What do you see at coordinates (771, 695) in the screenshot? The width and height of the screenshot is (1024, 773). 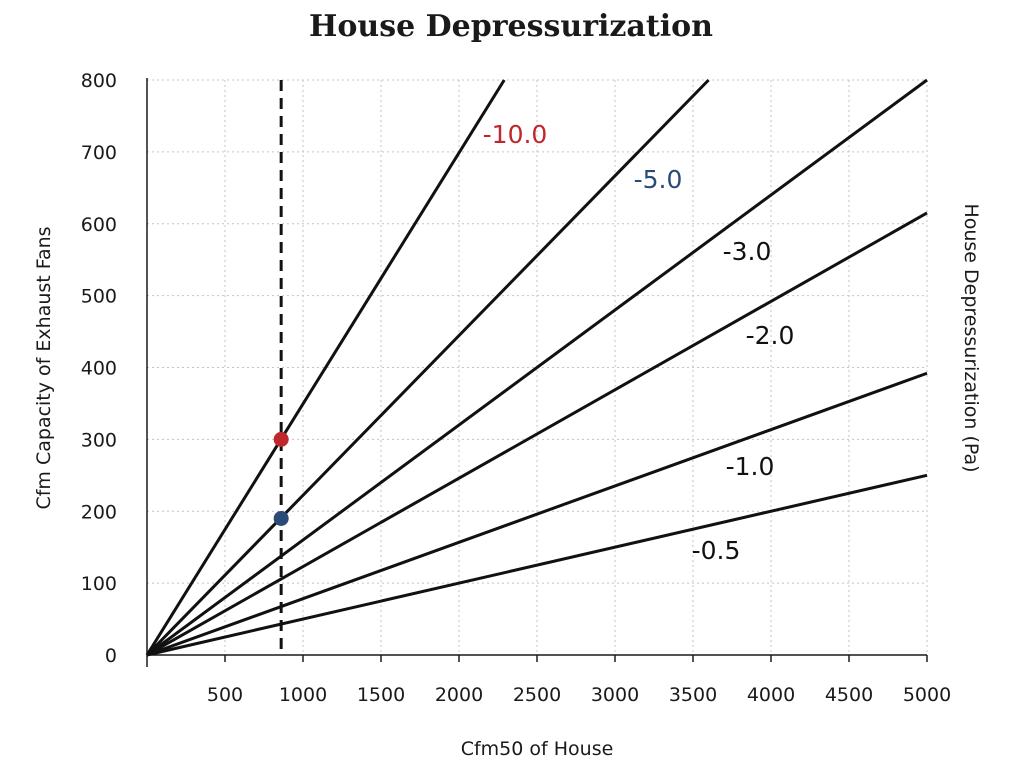 I see `x-tick-label: 4000` at bounding box center [771, 695].